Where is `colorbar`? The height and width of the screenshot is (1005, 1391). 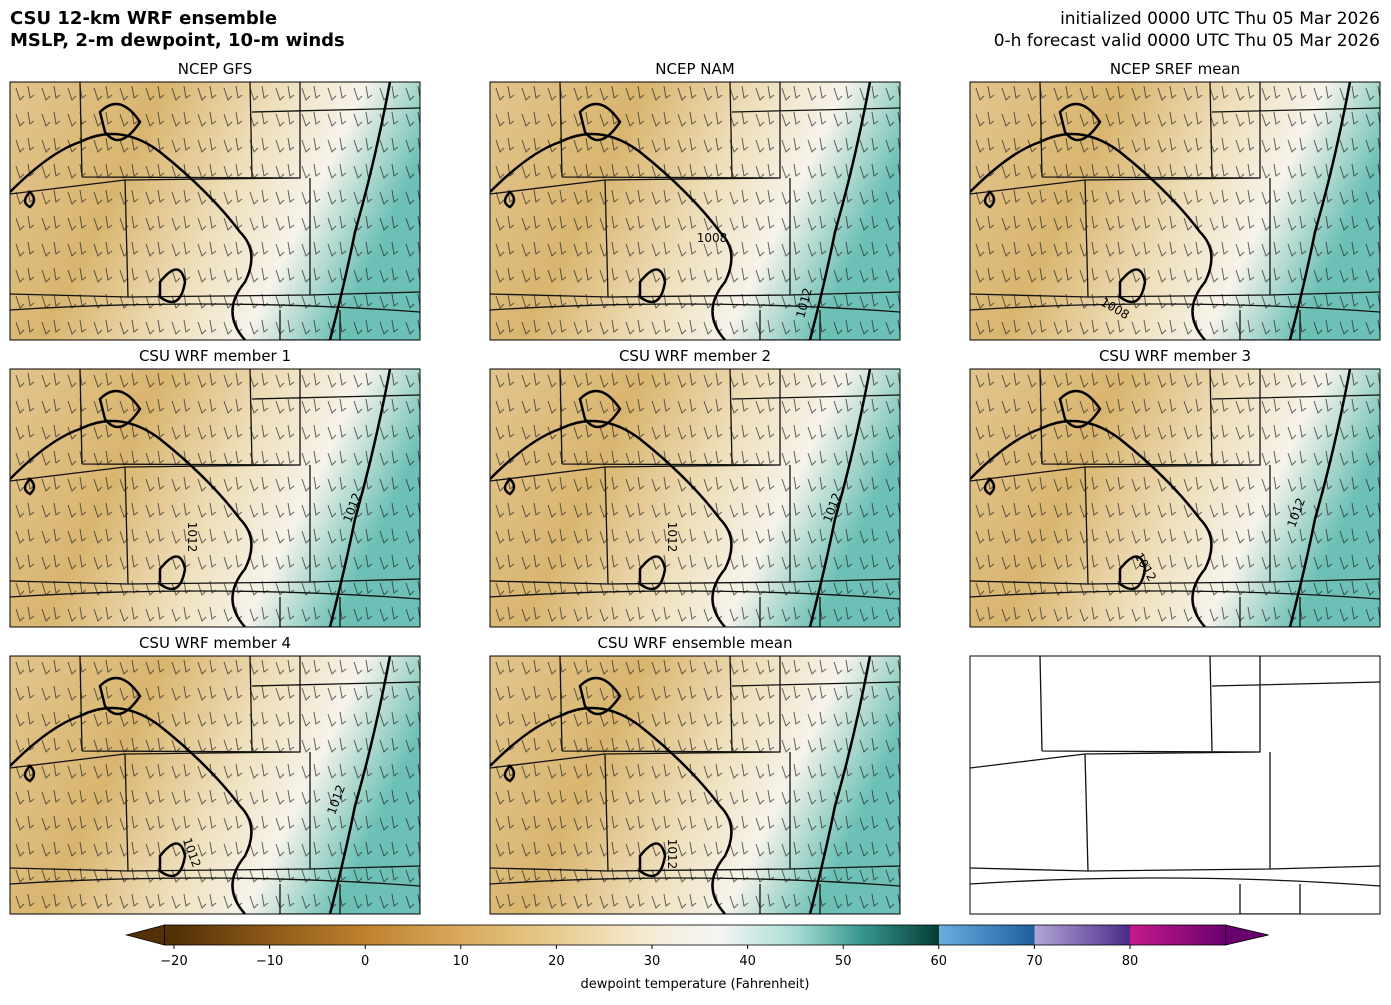
colorbar is located at coordinates (695, 935).